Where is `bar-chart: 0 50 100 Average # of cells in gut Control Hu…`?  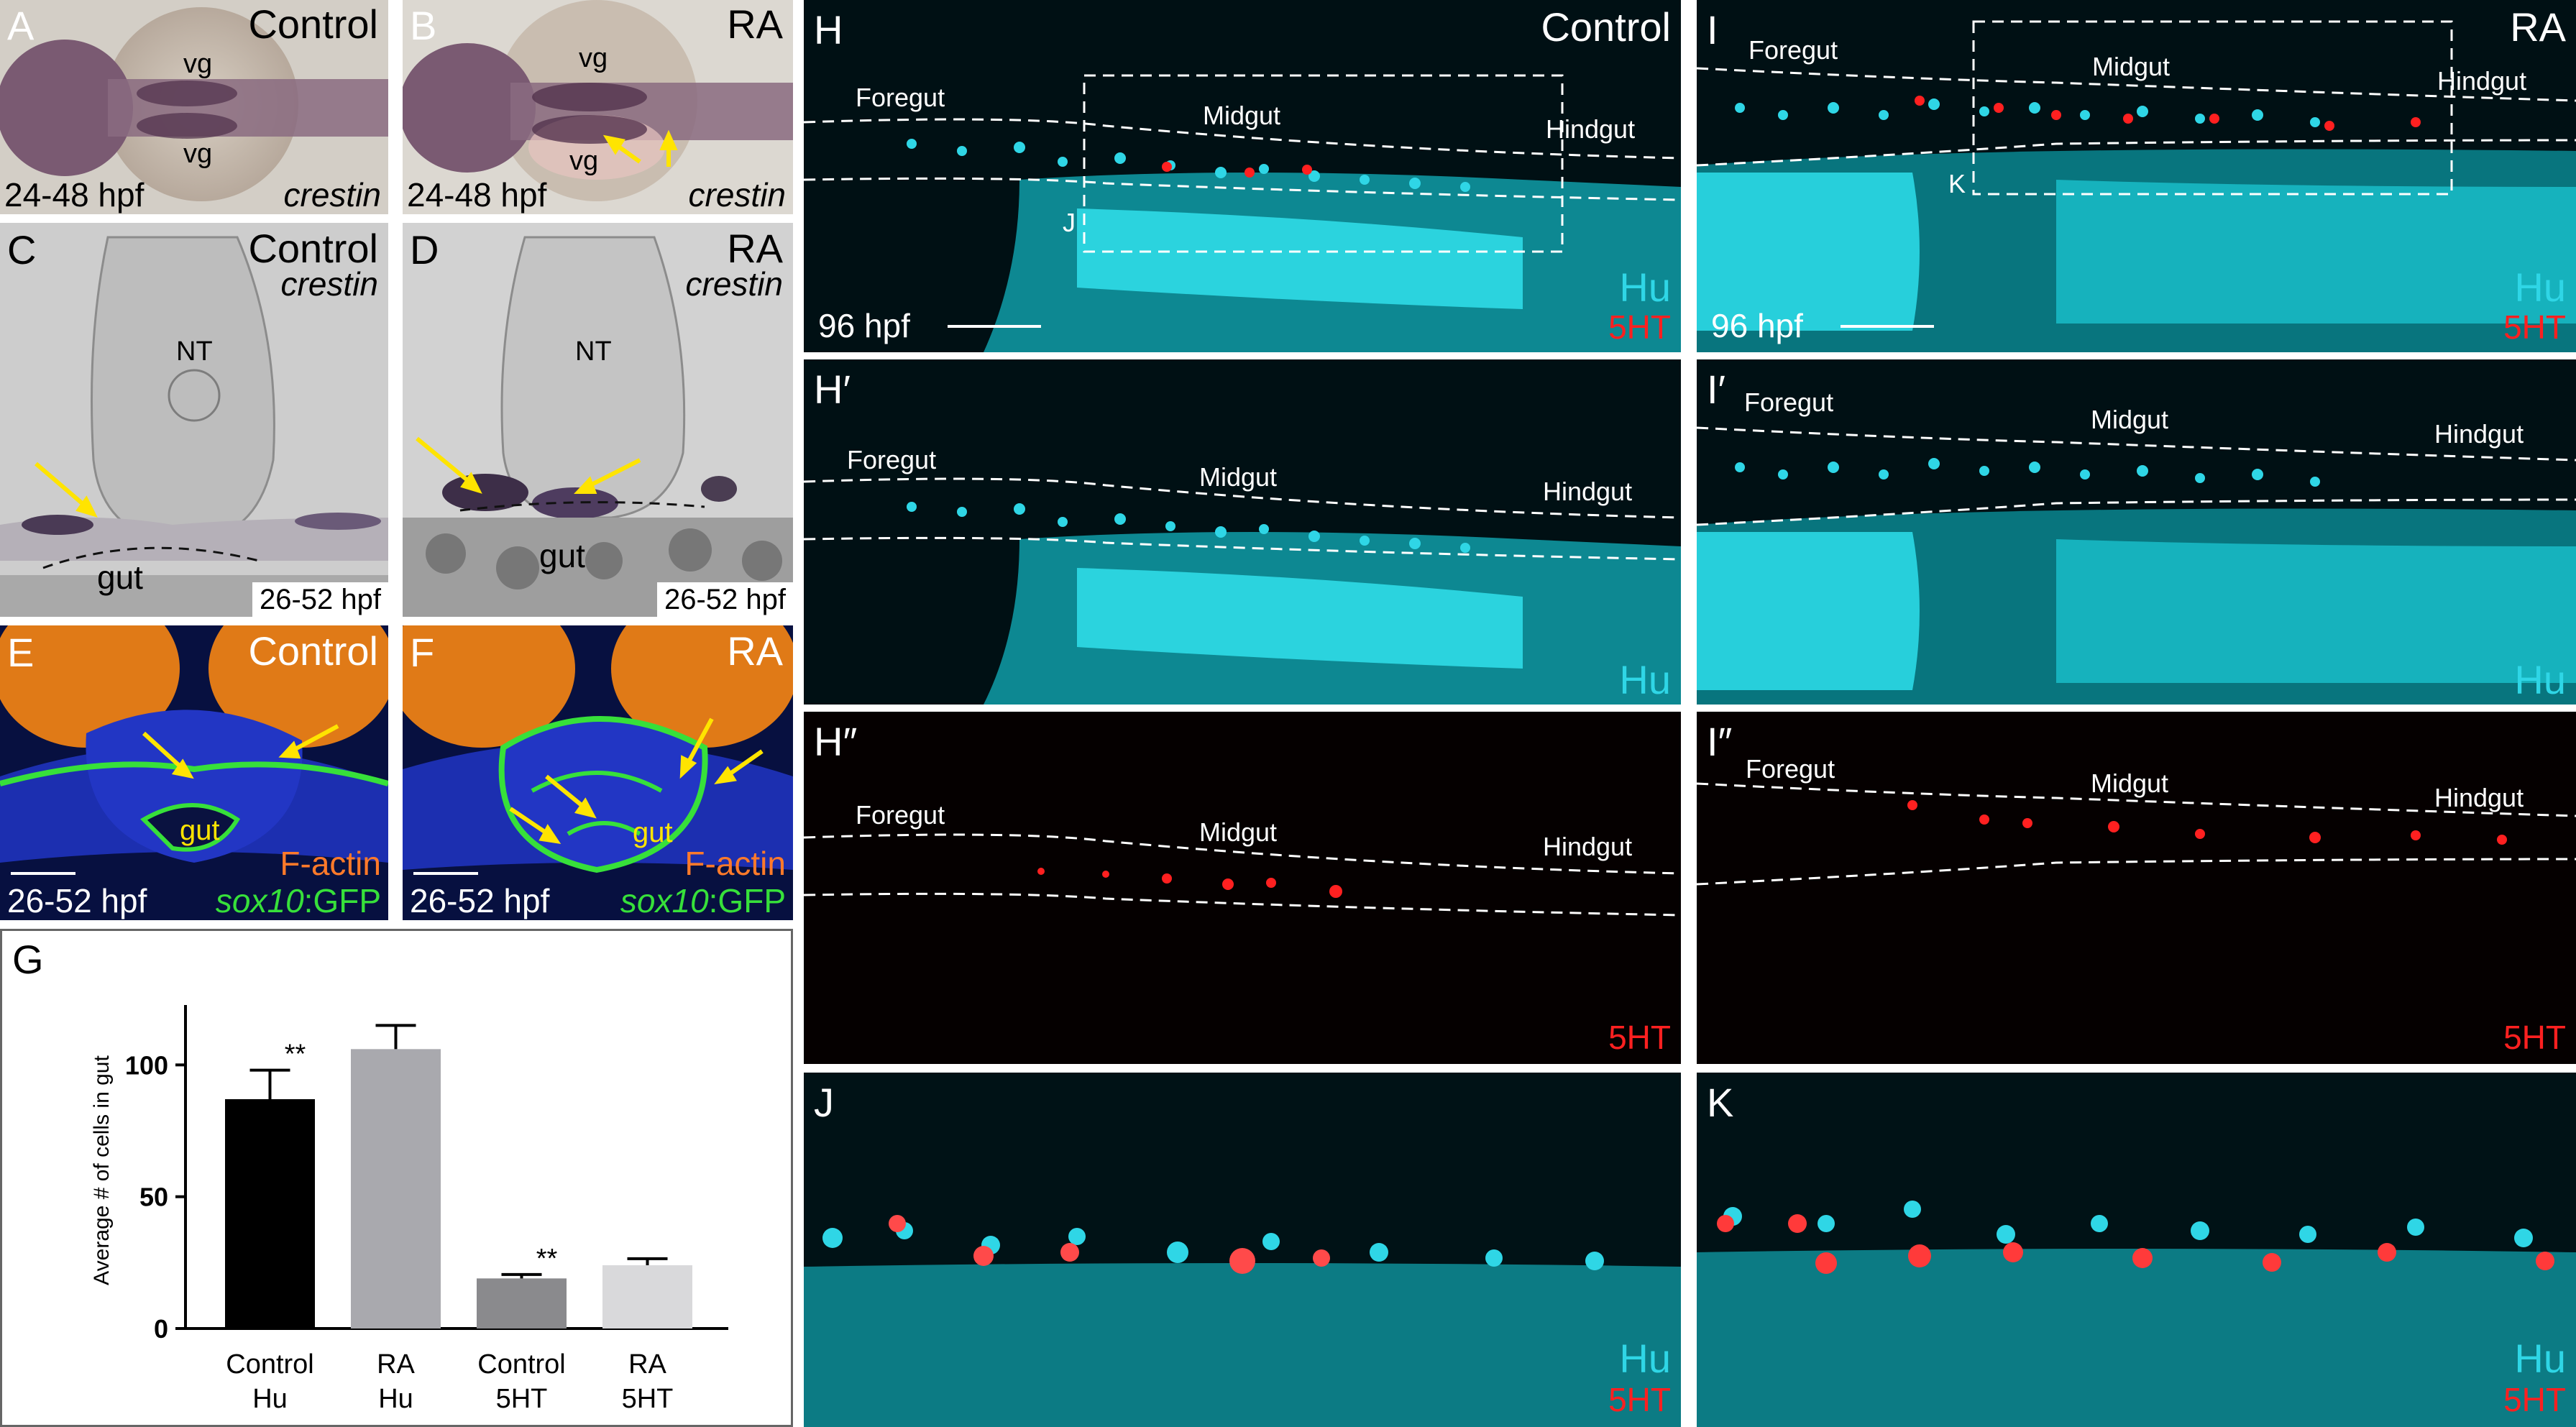
bar-chart: 0 50 100 Average # of cells in gut Control Hu… is located at coordinates (409, 1209).